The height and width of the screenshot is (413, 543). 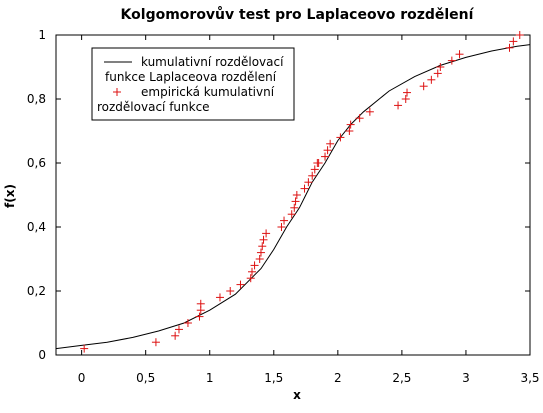 I want to click on legend-label-marker-1: empirická kumulativní, so click(x=208, y=92).